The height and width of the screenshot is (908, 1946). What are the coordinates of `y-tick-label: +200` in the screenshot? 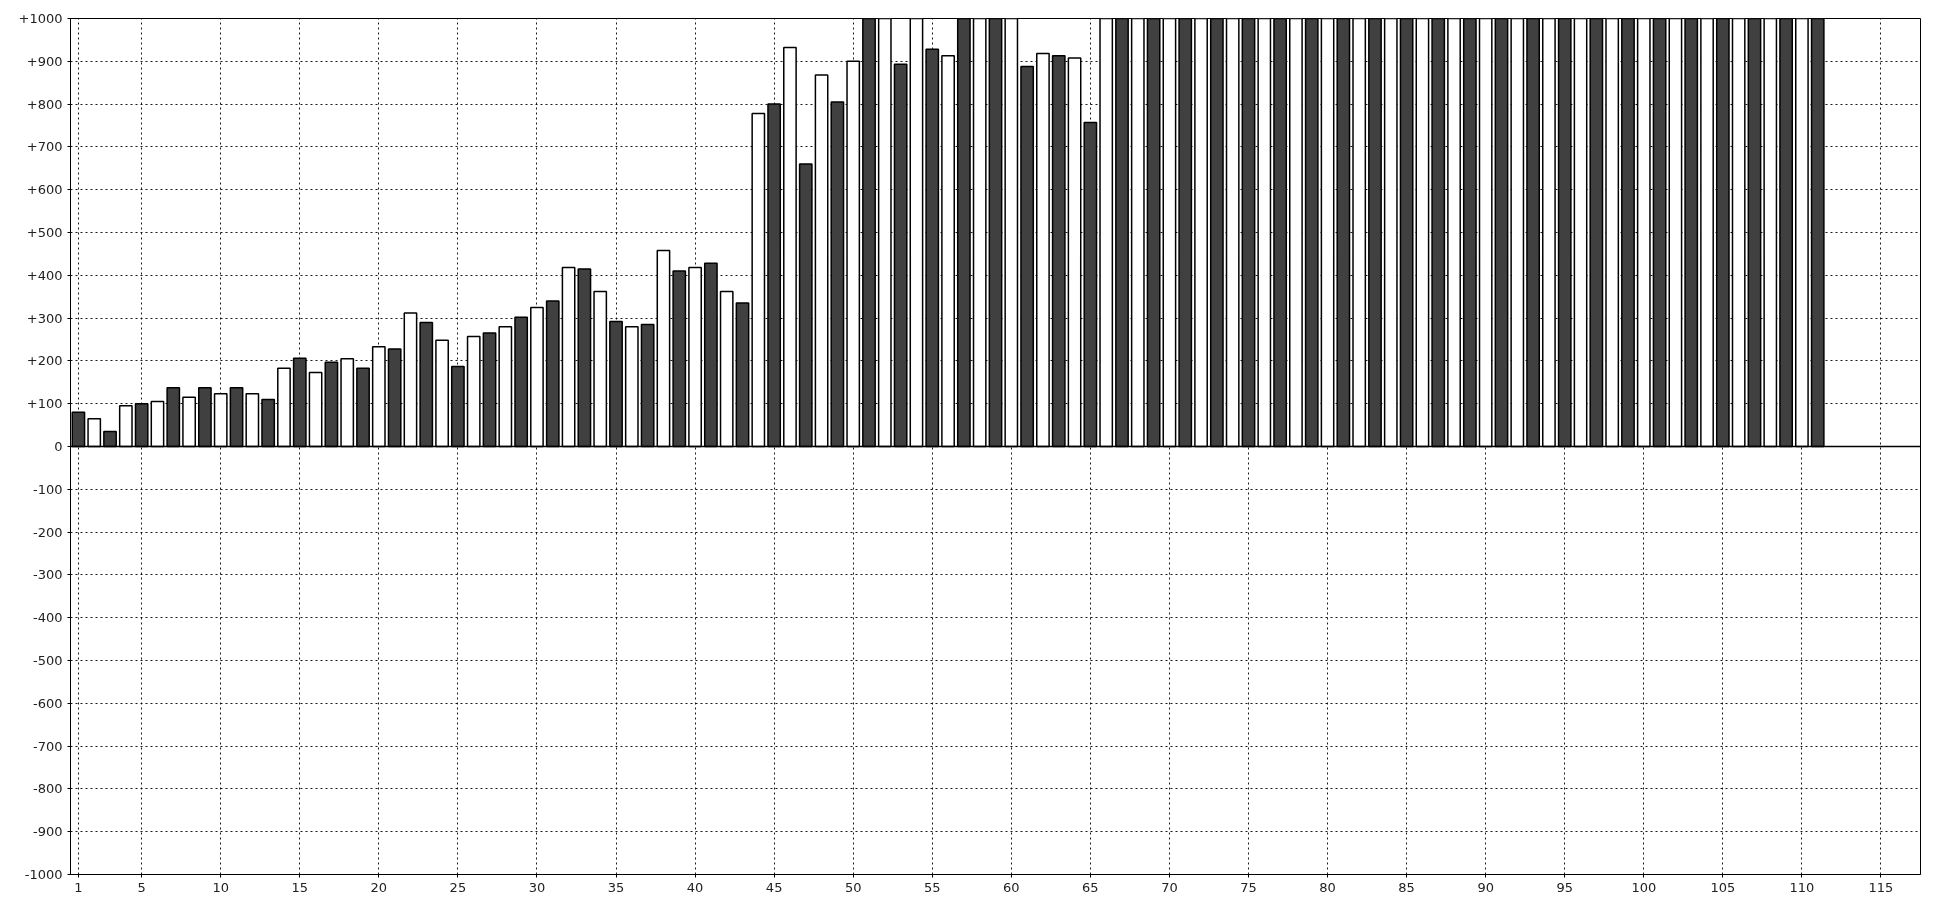 It's located at (44, 361).